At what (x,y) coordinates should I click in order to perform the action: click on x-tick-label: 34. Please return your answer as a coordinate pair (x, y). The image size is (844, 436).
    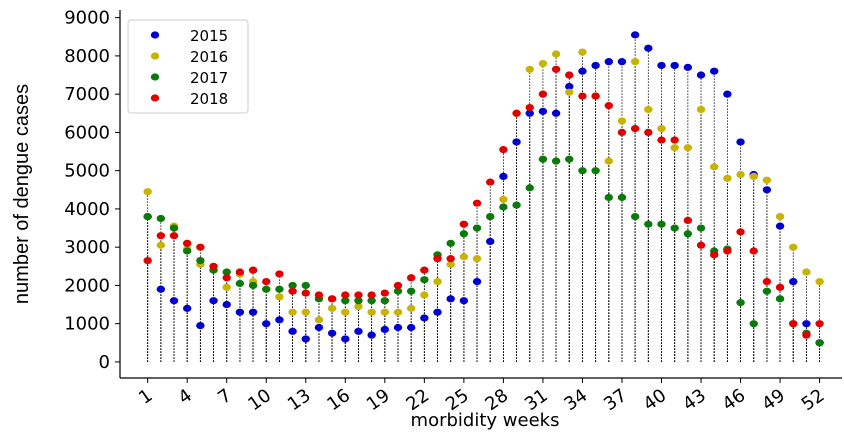
    Looking at the image, I should click on (576, 400).